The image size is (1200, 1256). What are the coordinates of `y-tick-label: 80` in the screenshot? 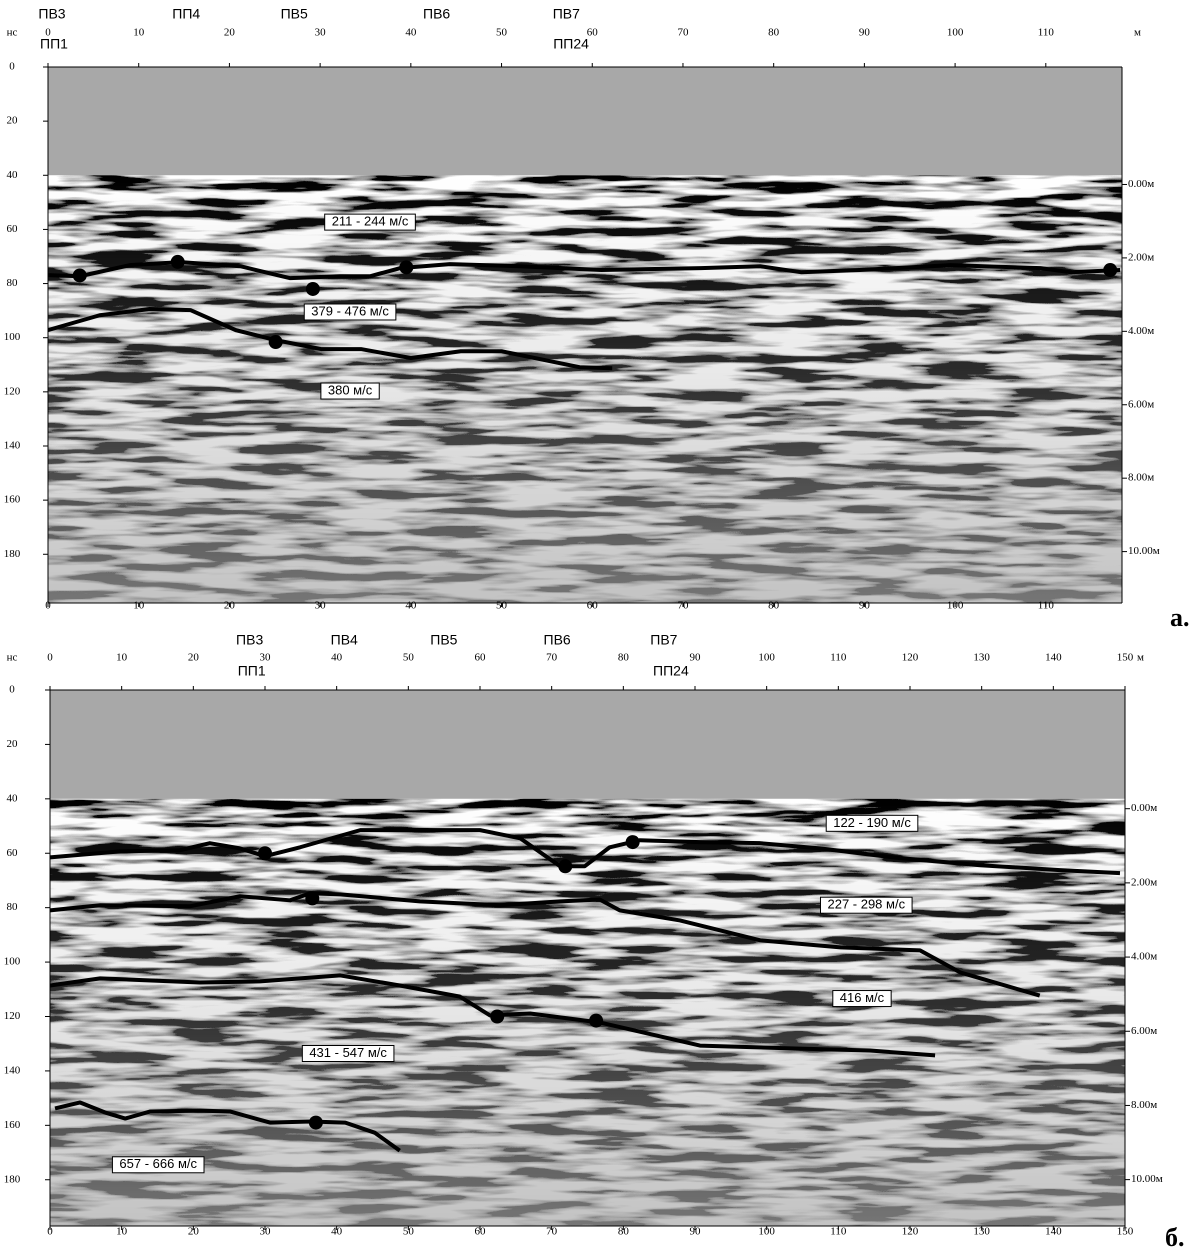 It's located at (13, 283).